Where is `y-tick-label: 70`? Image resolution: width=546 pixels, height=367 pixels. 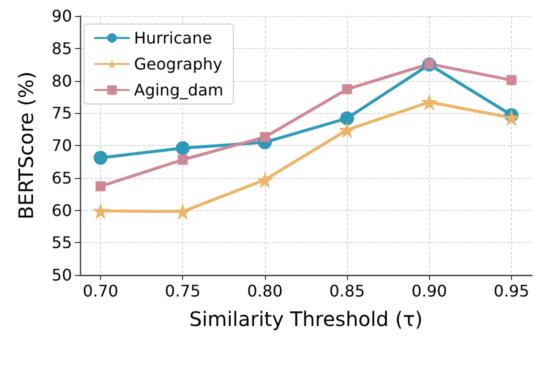 y-tick-label: 70 is located at coordinates (62, 145).